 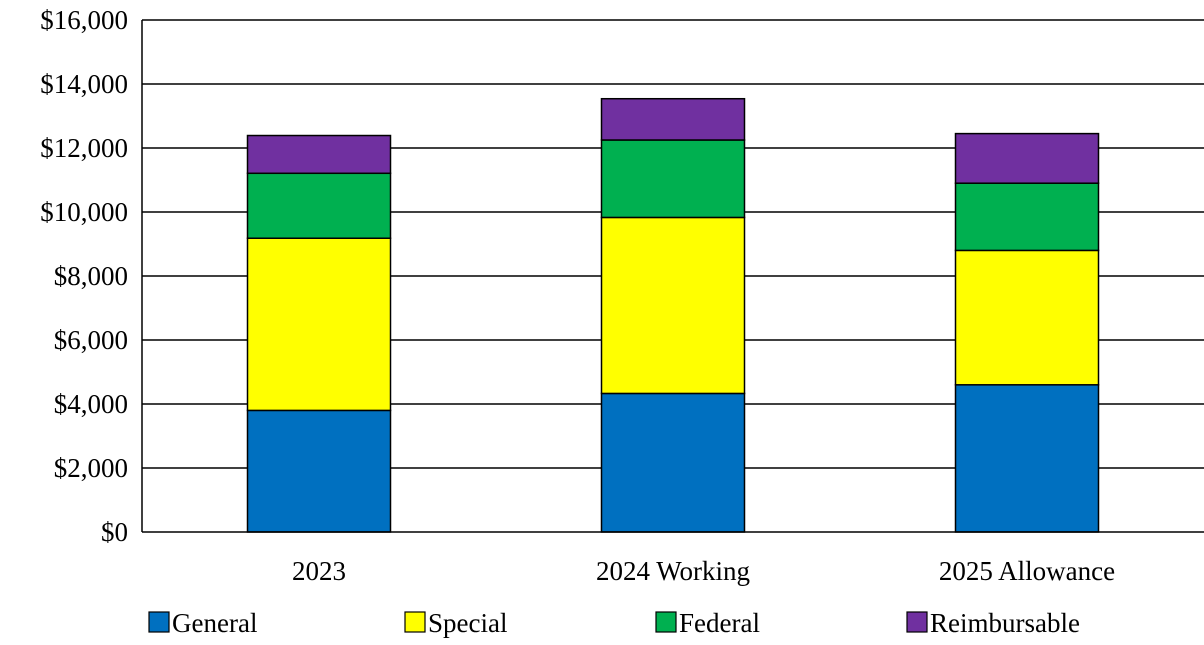 I want to click on legend-swatch-general, so click(x=159, y=622).